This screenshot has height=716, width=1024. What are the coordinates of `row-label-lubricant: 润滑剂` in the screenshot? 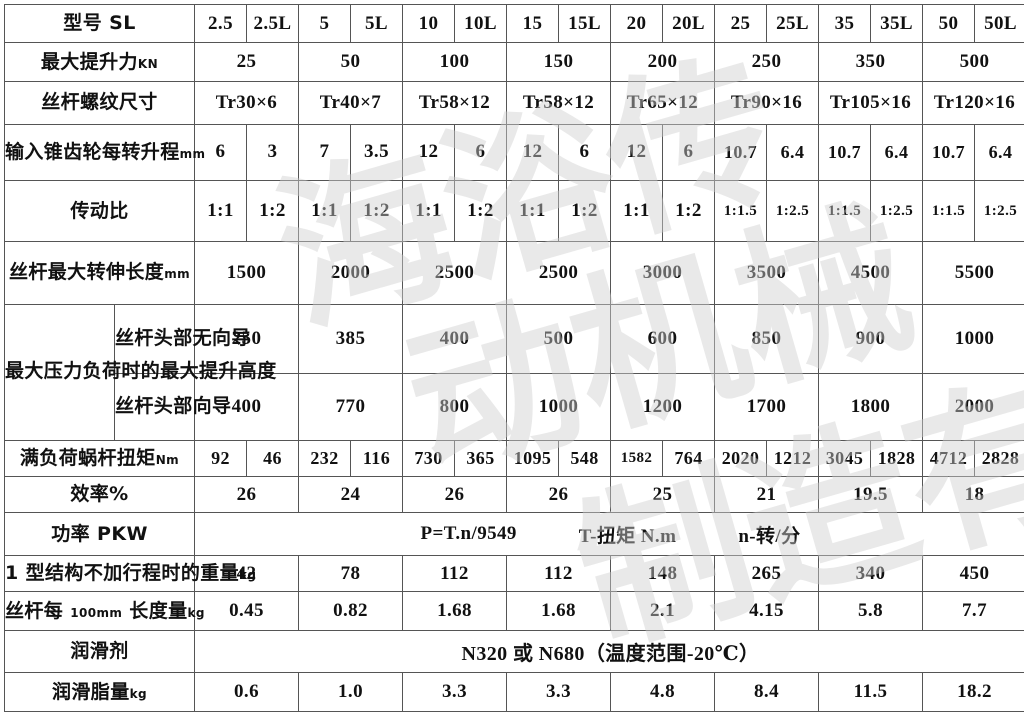 It's located at (99, 651).